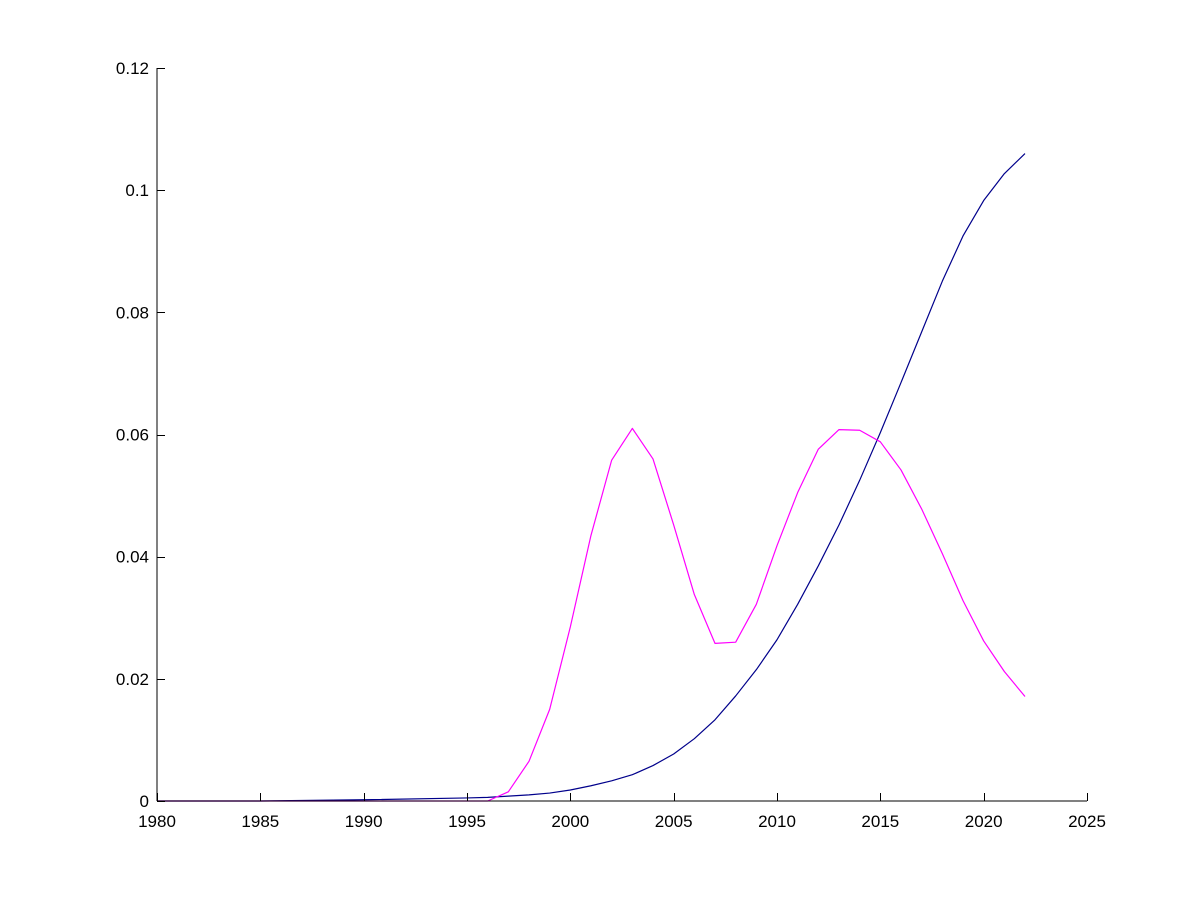  I want to click on y-tick-label: 0.12, so click(132, 68).